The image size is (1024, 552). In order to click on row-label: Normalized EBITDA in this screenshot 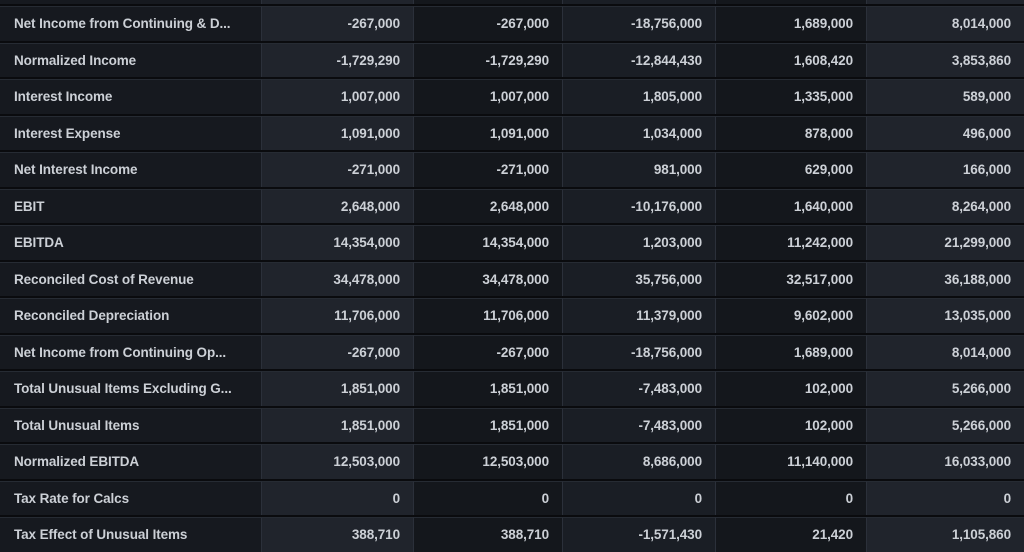, I will do `click(130, 461)`.